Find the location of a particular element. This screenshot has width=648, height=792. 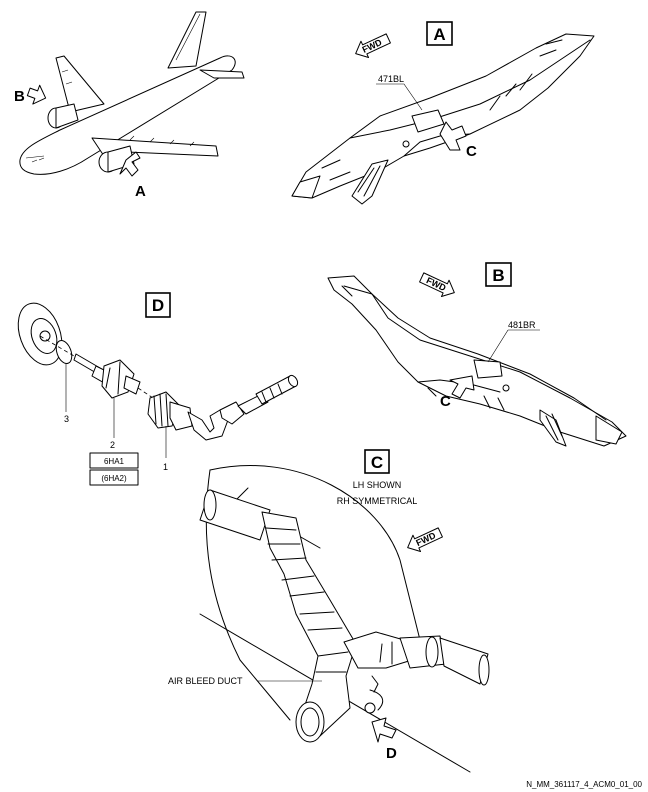

view-b: B FWD 481BR C is located at coordinates (477, 354).